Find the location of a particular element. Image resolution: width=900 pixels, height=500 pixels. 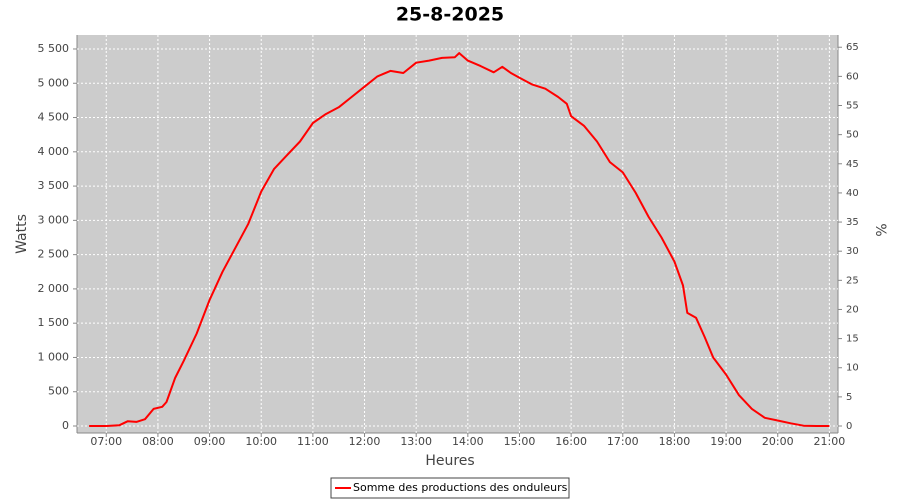

y2-tick-label: 60 is located at coordinates (852, 76).